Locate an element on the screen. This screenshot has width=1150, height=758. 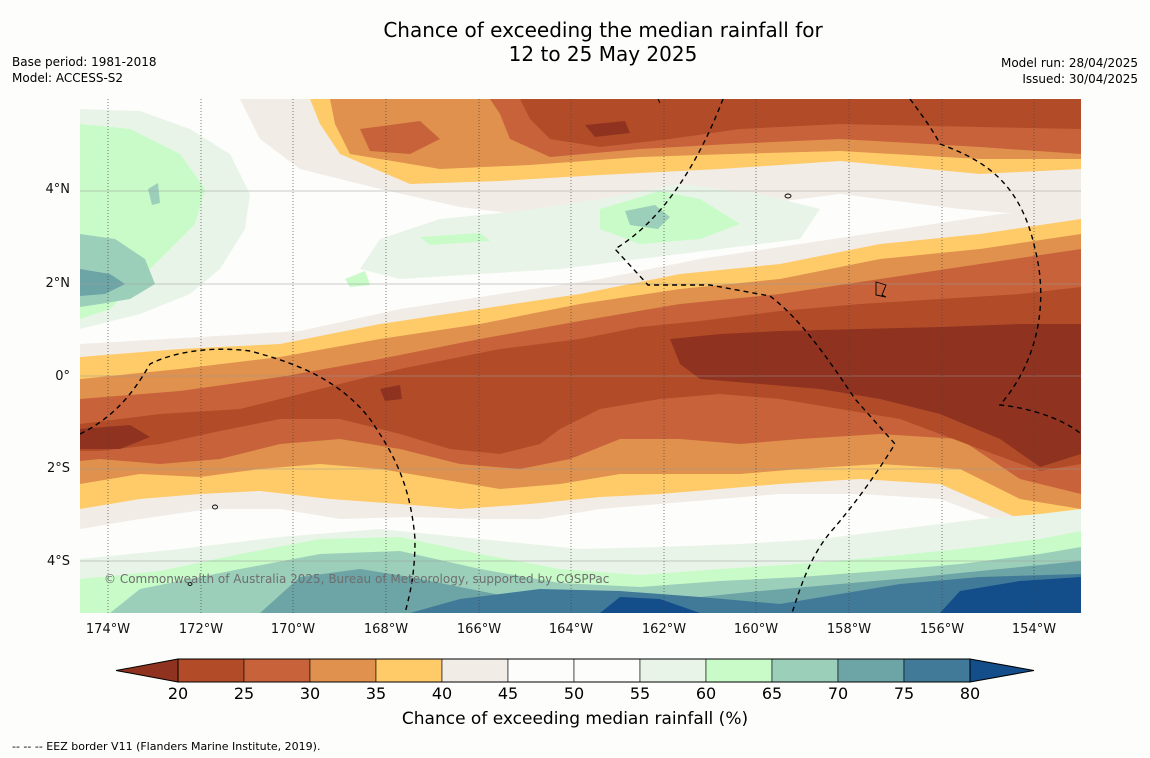
lon-label-156w: 156°W is located at coordinates (942, 629).